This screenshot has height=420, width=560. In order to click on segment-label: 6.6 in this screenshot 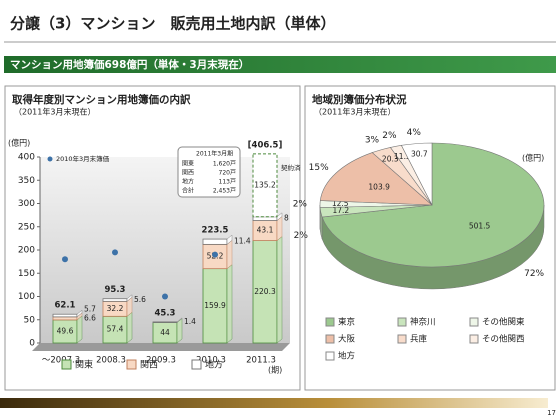, I will do `click(90, 317)`.